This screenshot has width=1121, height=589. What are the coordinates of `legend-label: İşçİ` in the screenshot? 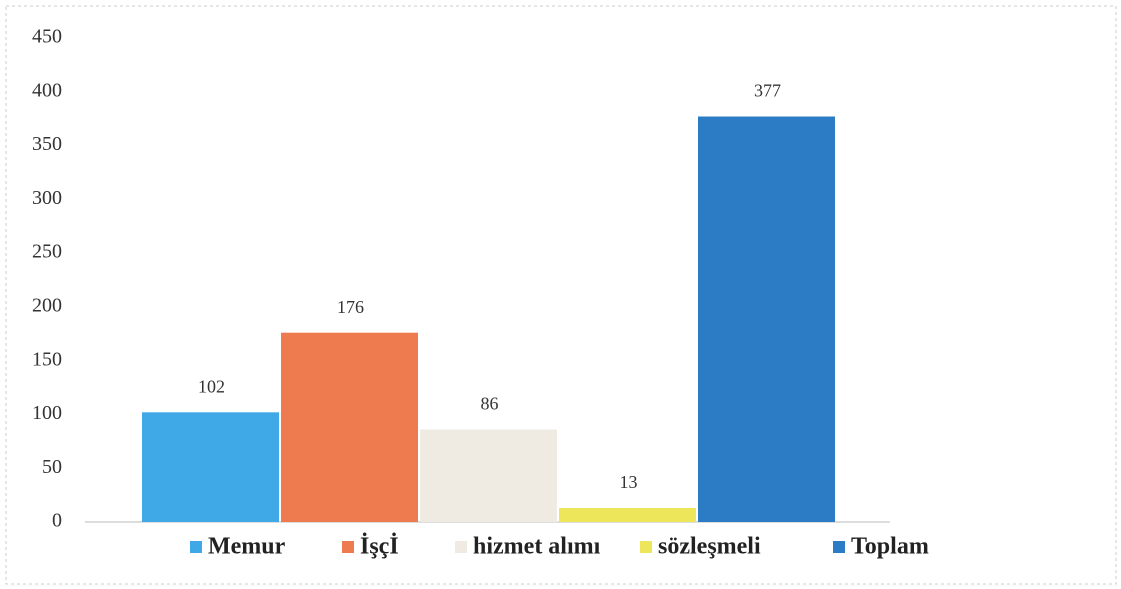 It's located at (379, 547).